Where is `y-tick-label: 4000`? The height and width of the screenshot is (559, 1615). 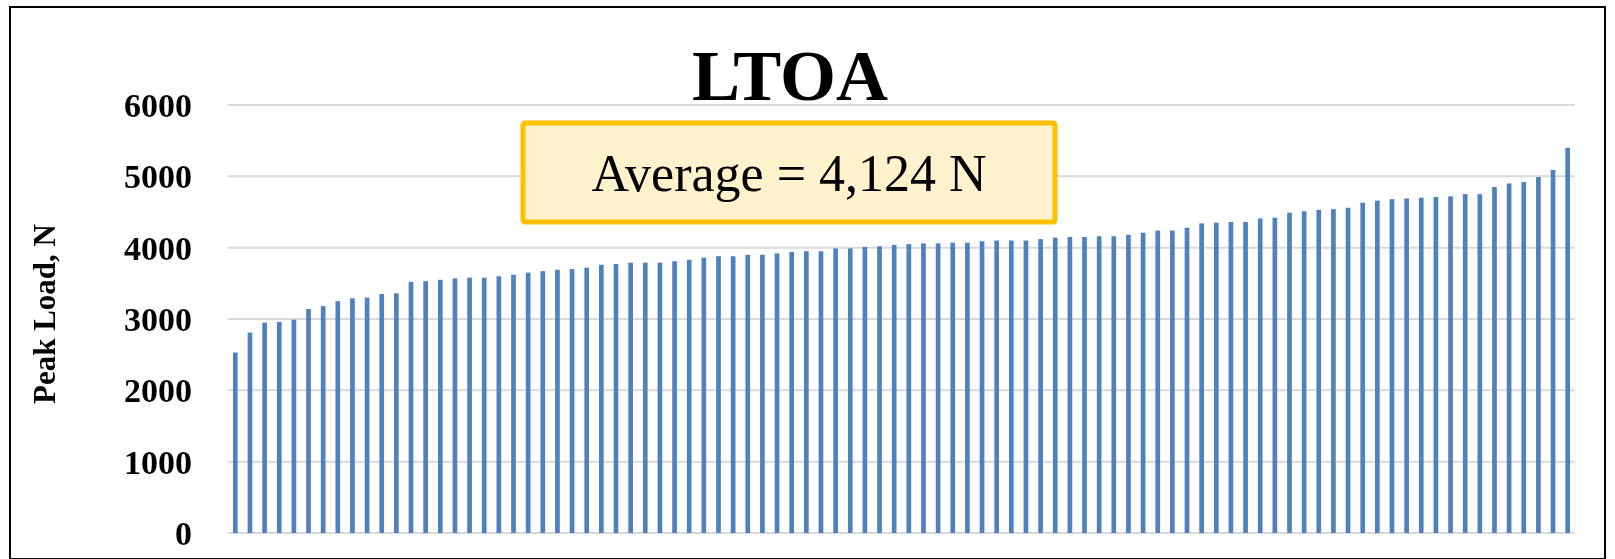 y-tick-label: 4000 is located at coordinates (158, 248).